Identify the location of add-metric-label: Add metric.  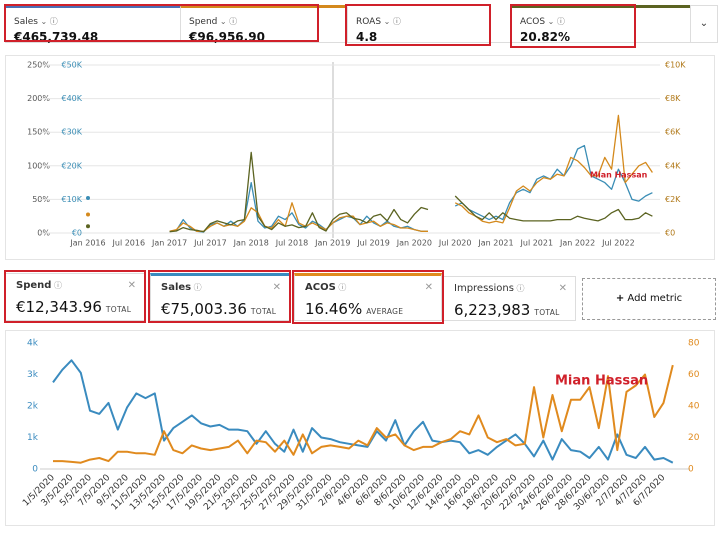
(655, 298).